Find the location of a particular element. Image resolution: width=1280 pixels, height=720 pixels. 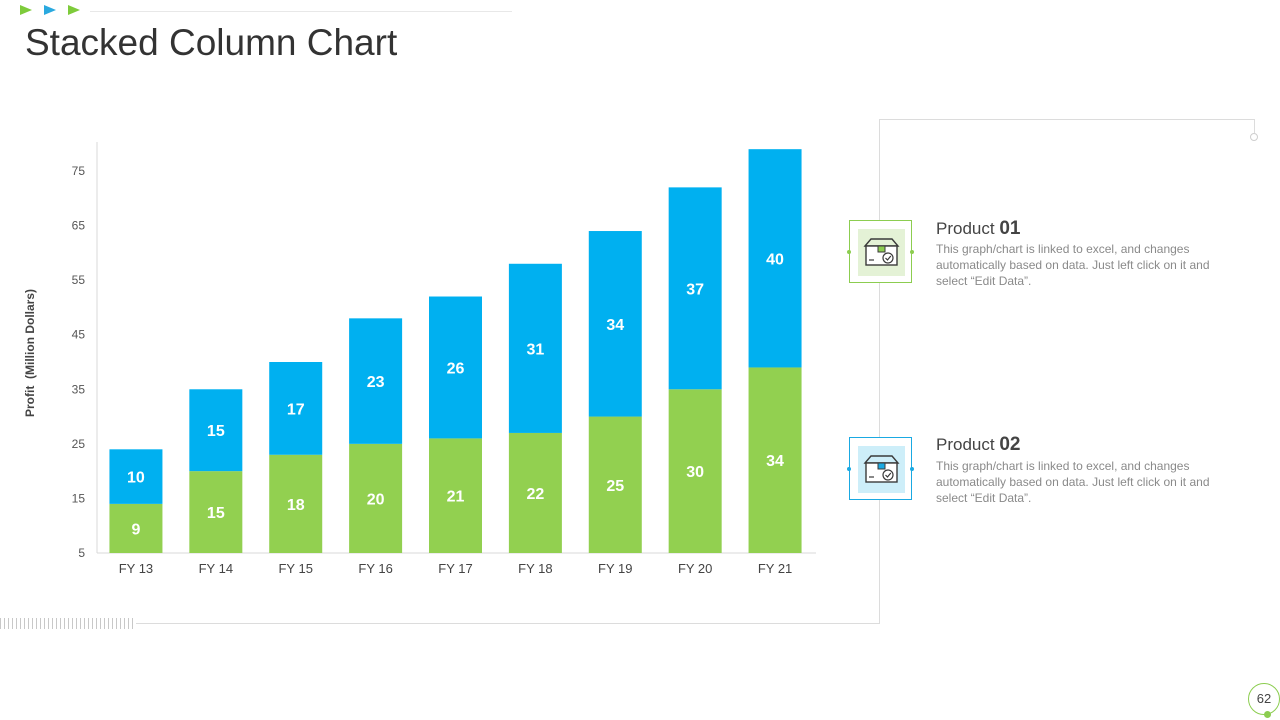

page-title: Stacked Column Chart is located at coordinates (211, 42).